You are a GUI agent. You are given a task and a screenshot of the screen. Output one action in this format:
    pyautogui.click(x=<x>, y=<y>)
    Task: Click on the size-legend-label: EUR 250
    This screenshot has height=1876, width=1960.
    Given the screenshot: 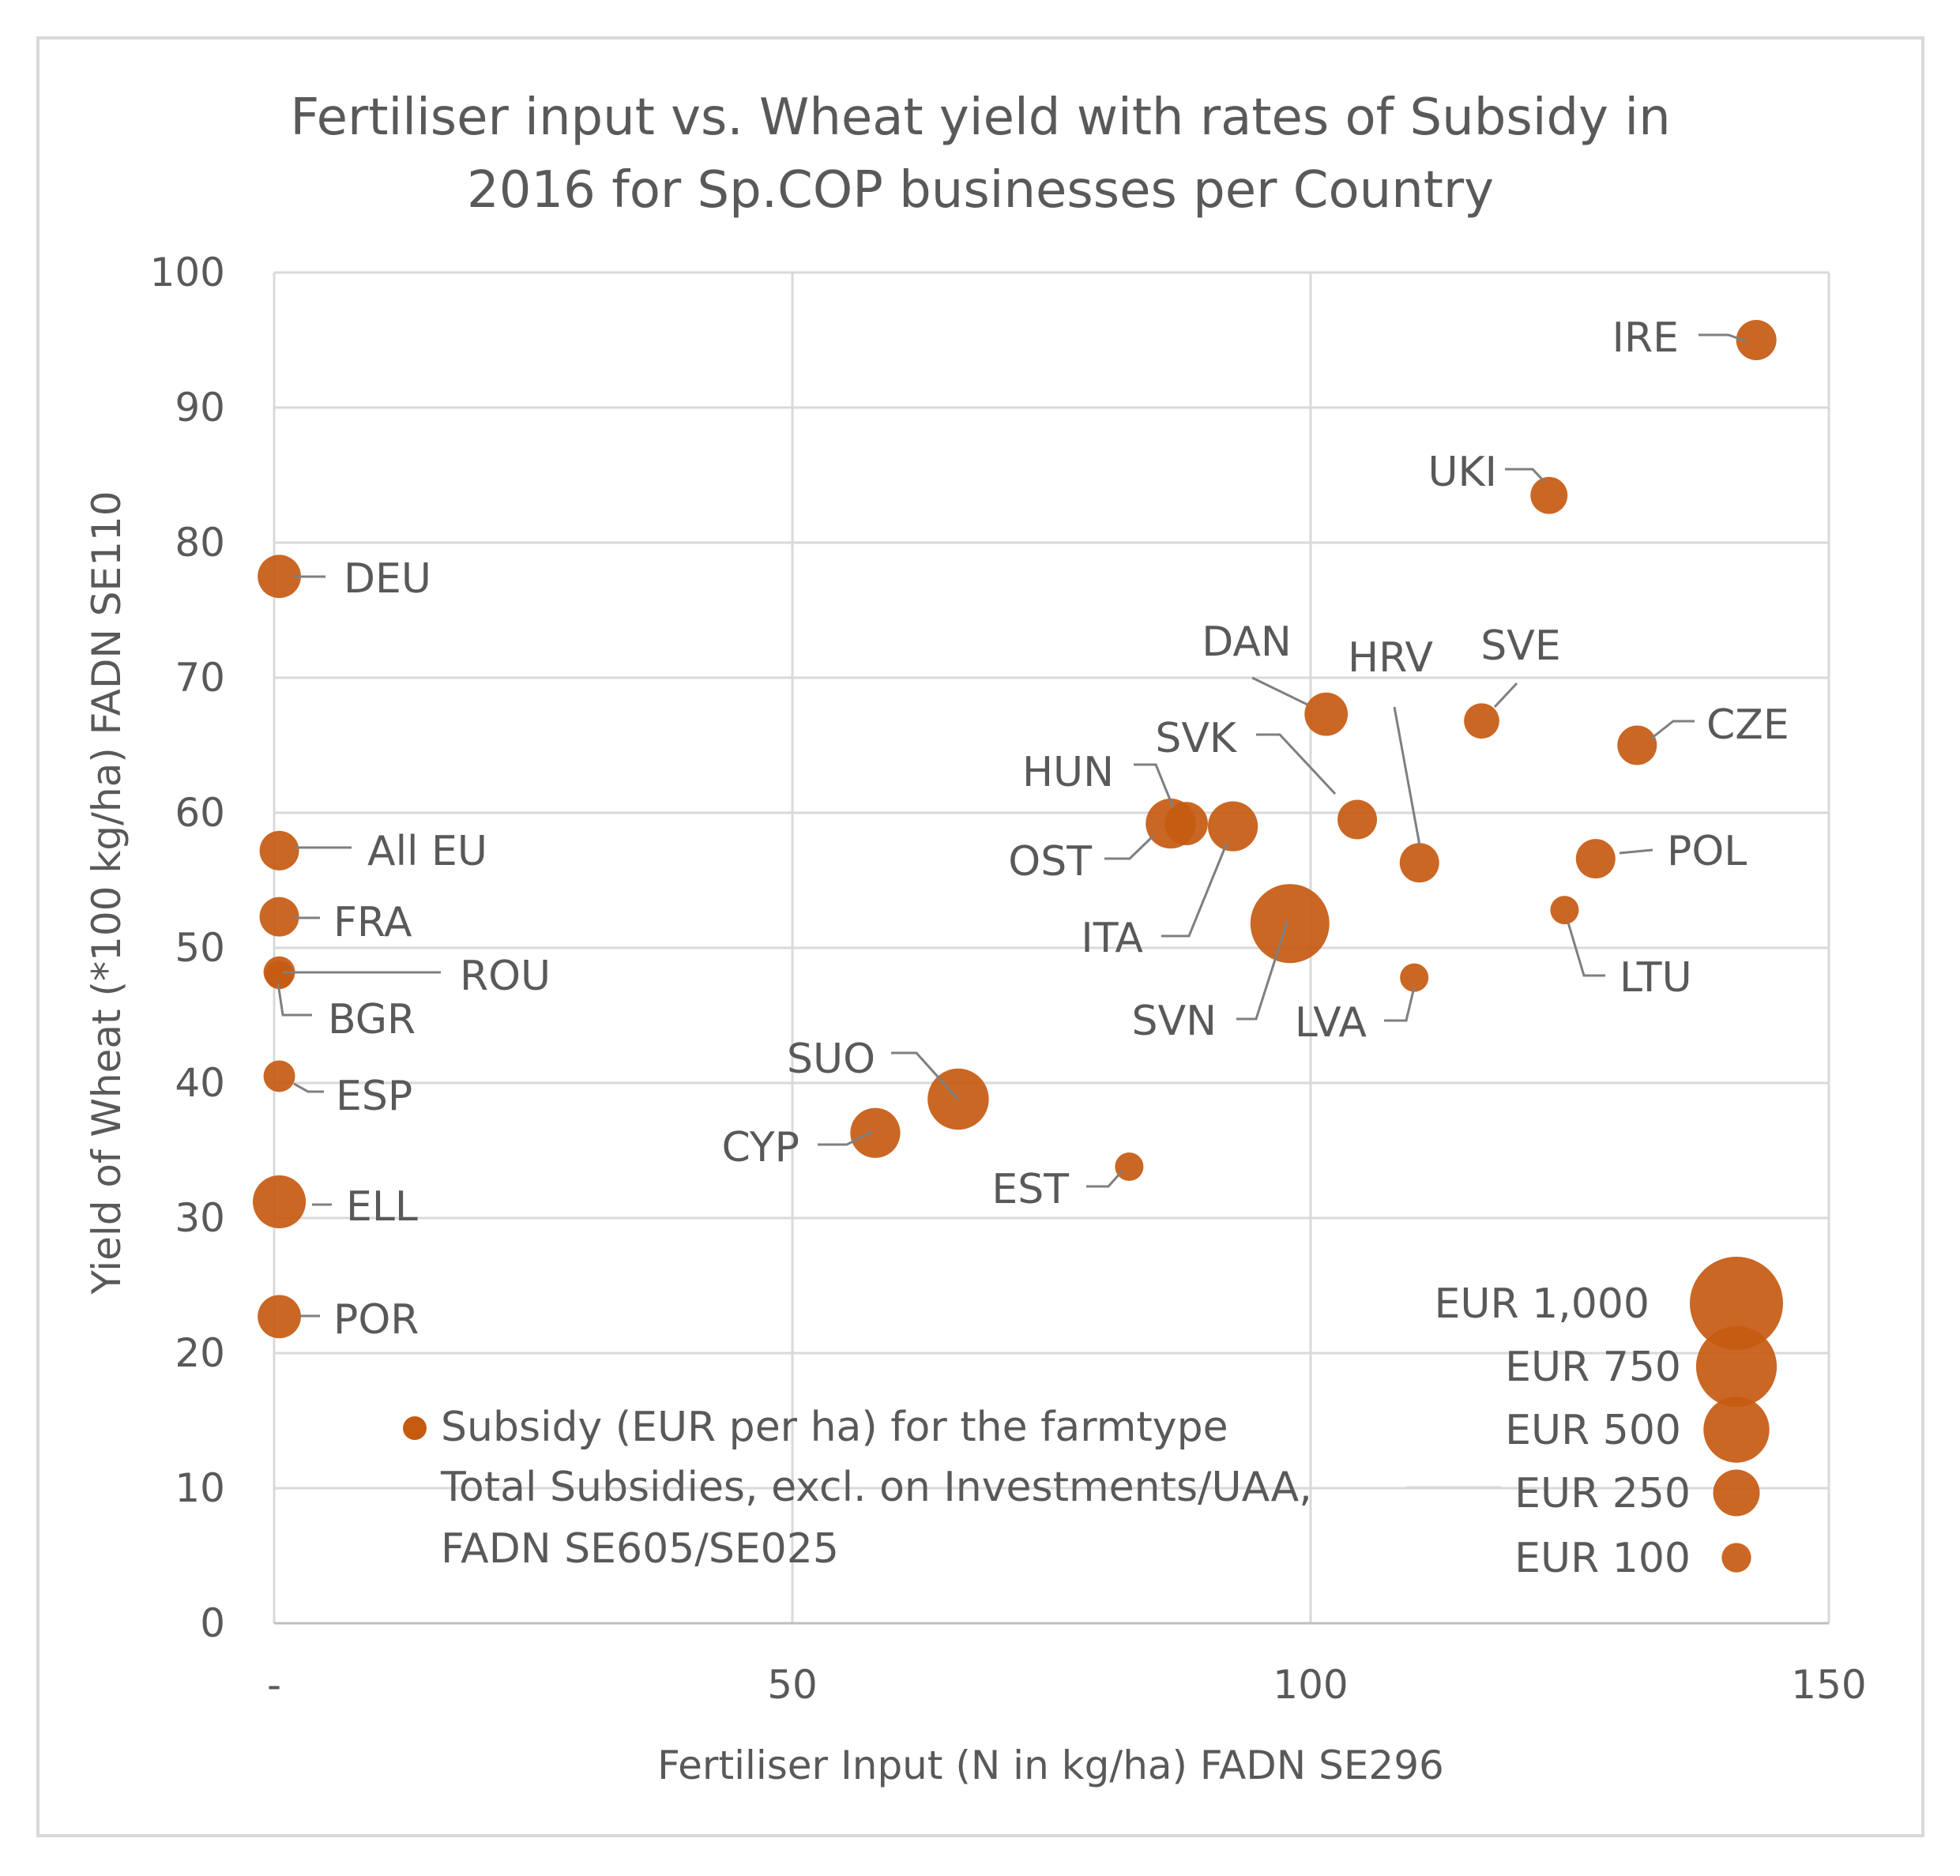 What is the action you would take?
    pyautogui.click(x=1602, y=1493)
    